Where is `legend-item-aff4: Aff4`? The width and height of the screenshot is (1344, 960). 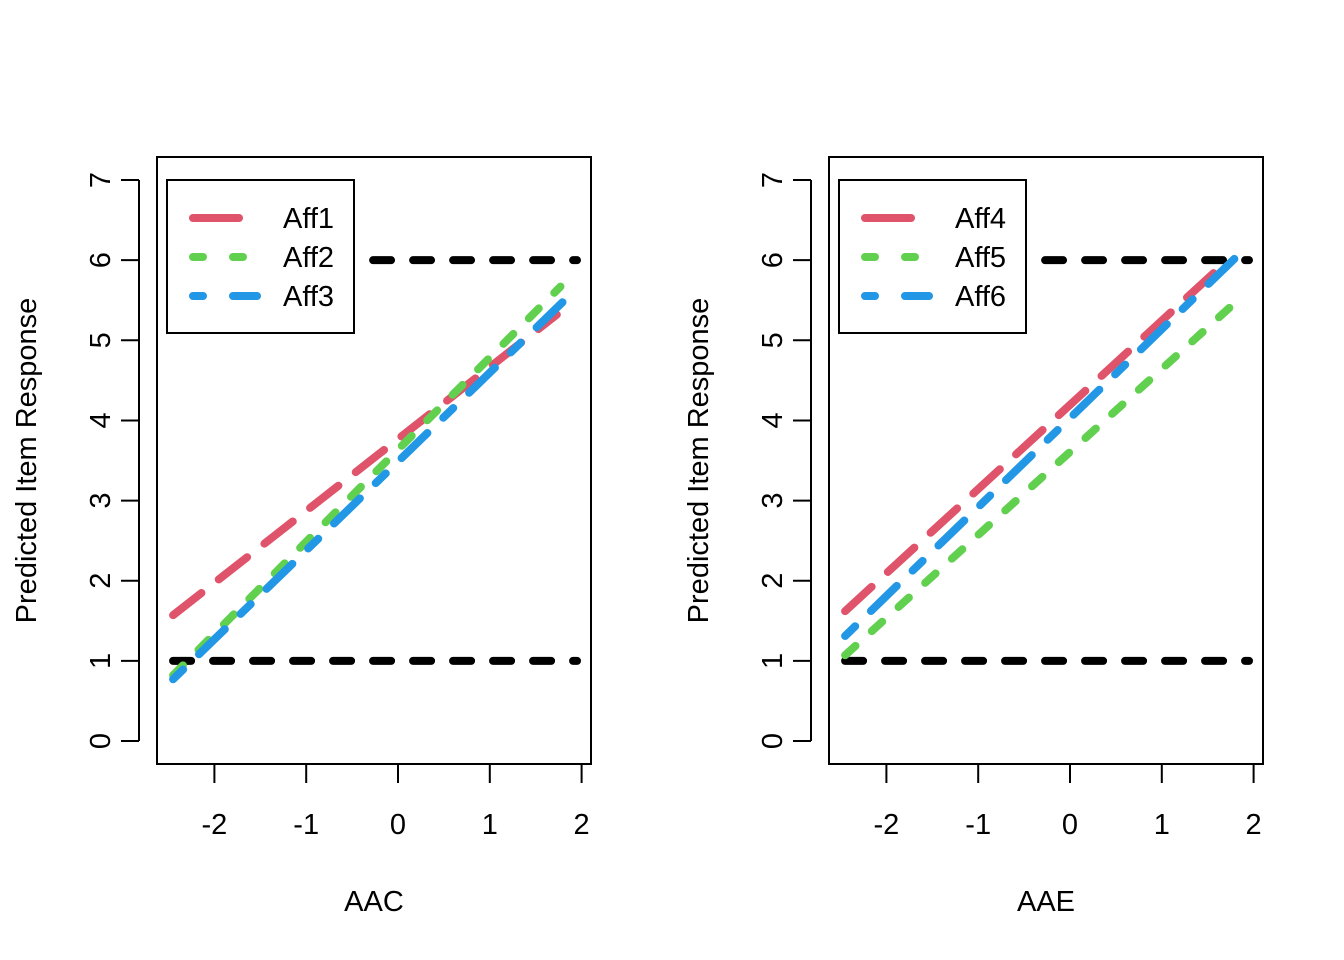
legend-item-aff4: Aff4 is located at coordinates (933, 219).